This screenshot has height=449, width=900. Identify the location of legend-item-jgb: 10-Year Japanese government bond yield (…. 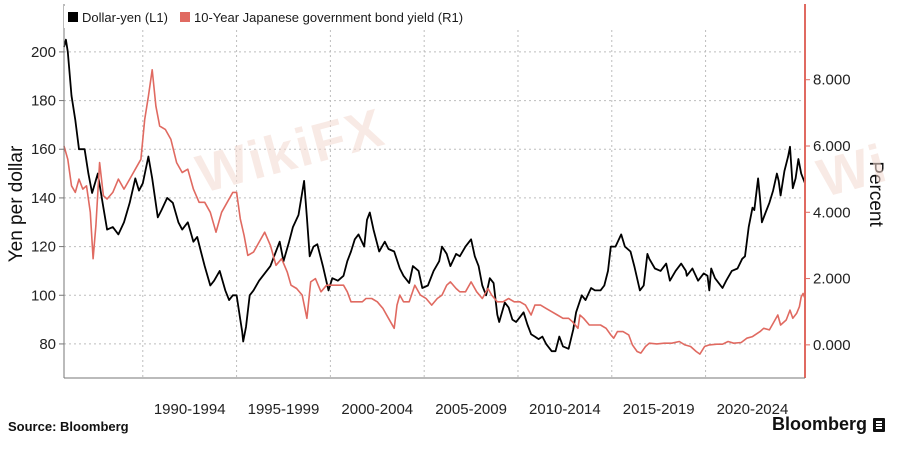
(319, 17).